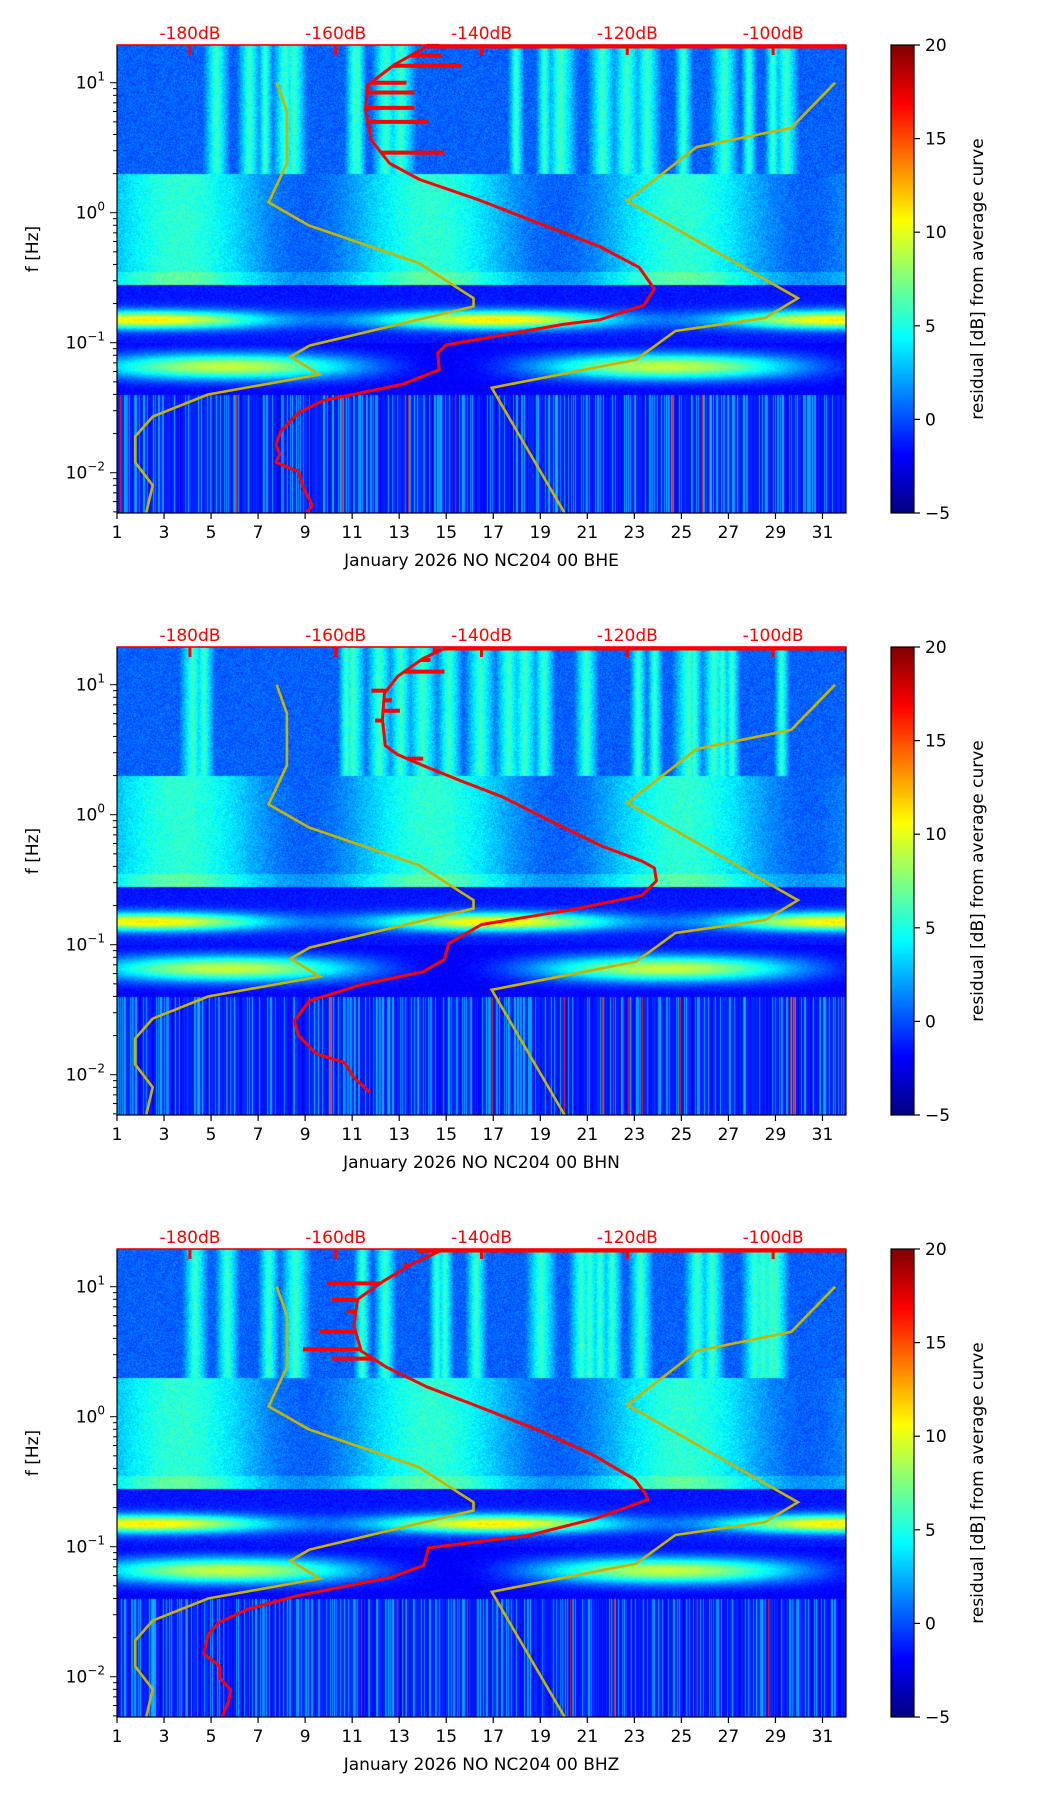 This screenshot has width=1052, height=1806. I want to click on x-axis-label: January 2026 NO NC204 00 BHZ, so click(481, 1765).